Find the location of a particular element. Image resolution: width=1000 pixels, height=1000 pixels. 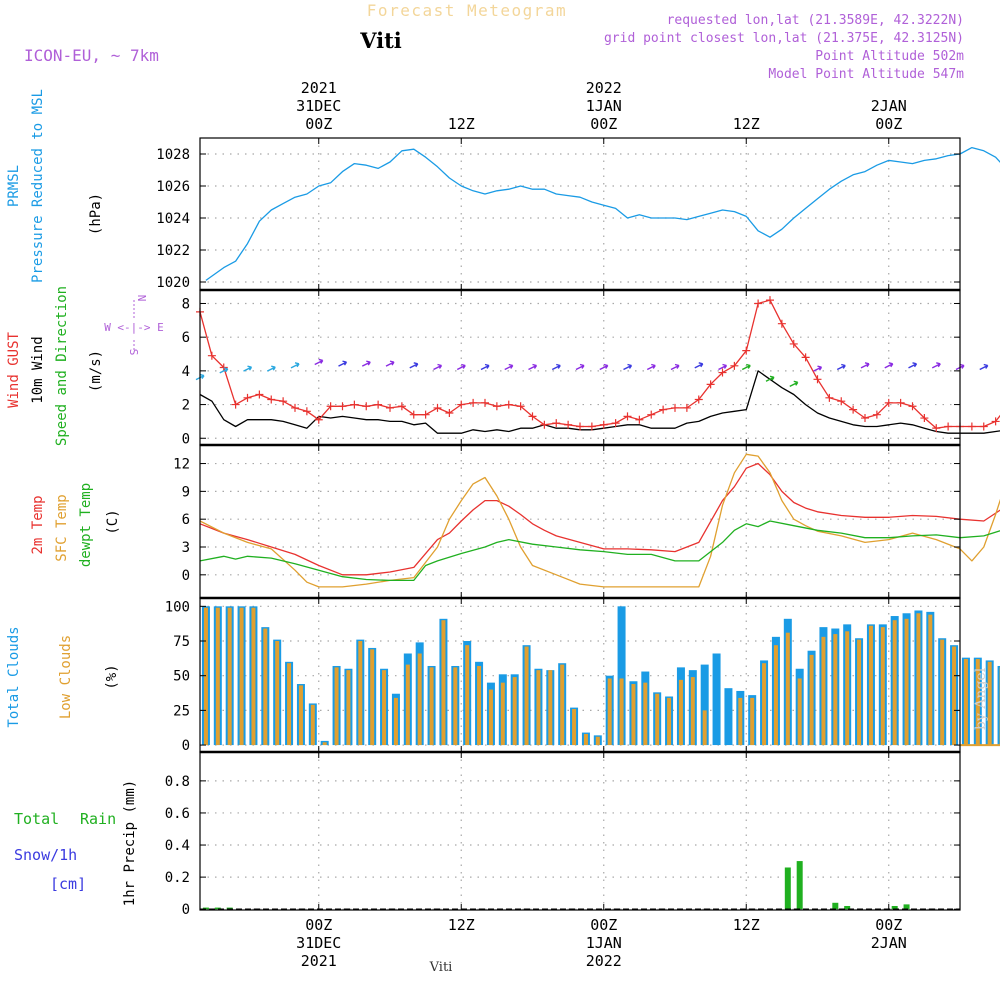

model-altitude: Model Point Altitude 547m is located at coordinates (866, 74).